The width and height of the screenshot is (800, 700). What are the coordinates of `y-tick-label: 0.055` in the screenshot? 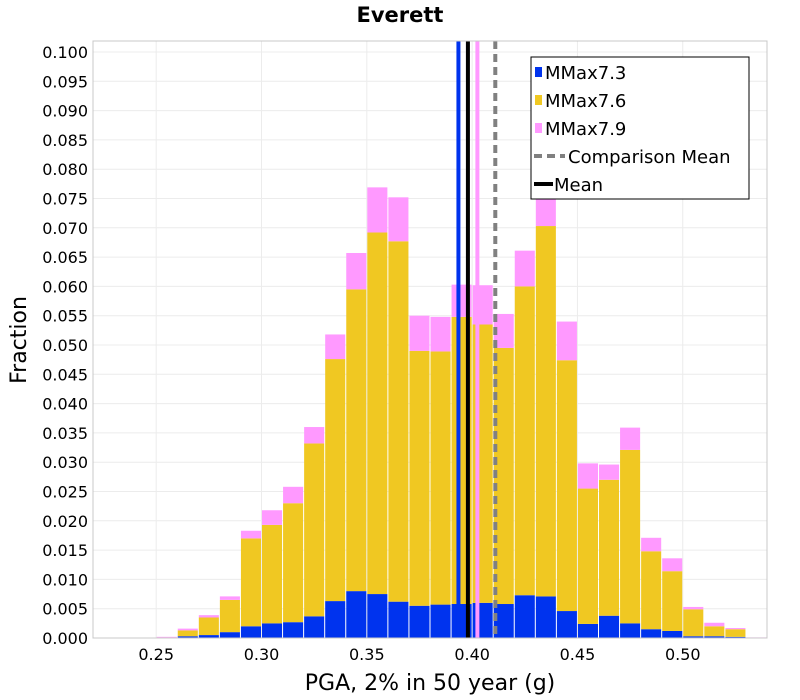 It's located at (65, 316).